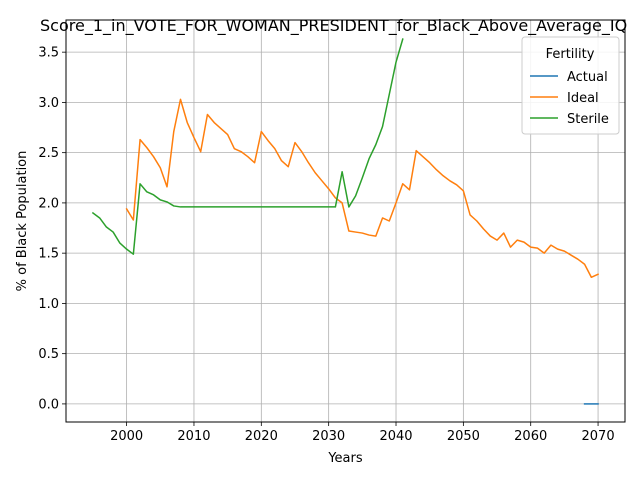 The height and width of the screenshot is (480, 640). I want to click on legend-entry-sterile: Sterile, so click(588, 119).